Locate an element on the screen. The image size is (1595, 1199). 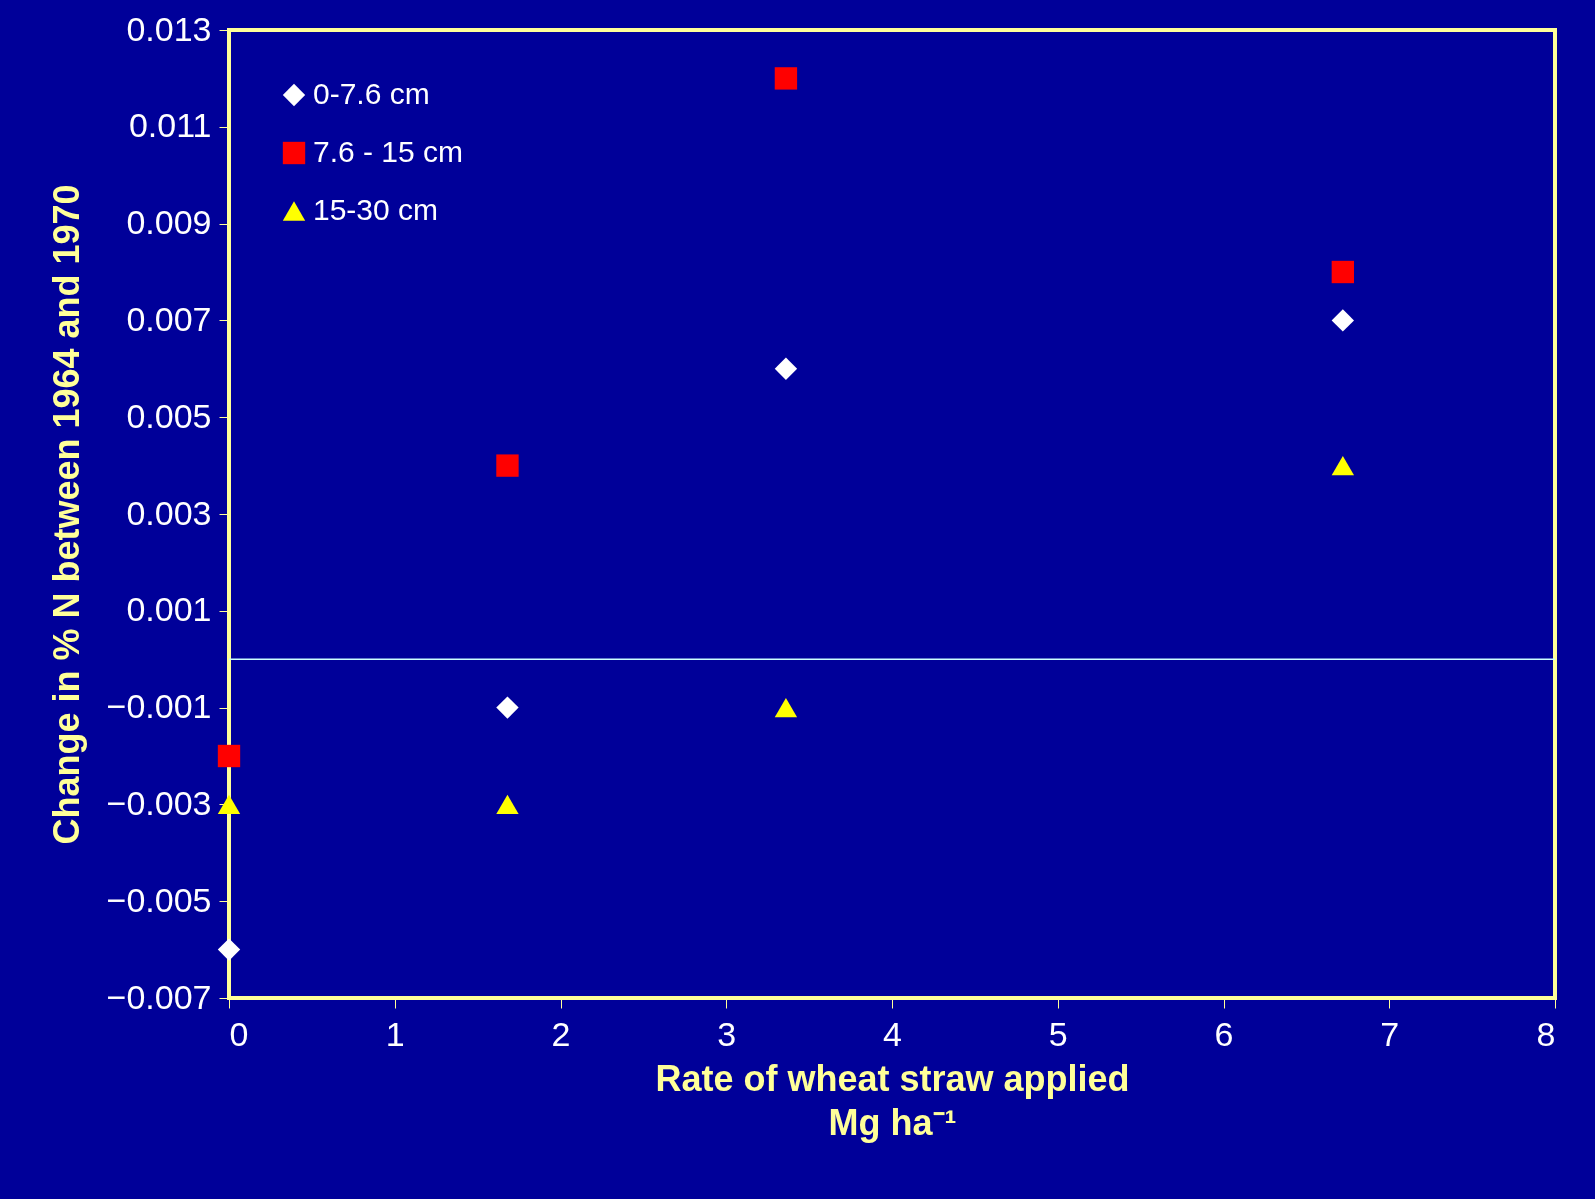
x-tick-label: 7 is located at coordinates (1390, 1033).